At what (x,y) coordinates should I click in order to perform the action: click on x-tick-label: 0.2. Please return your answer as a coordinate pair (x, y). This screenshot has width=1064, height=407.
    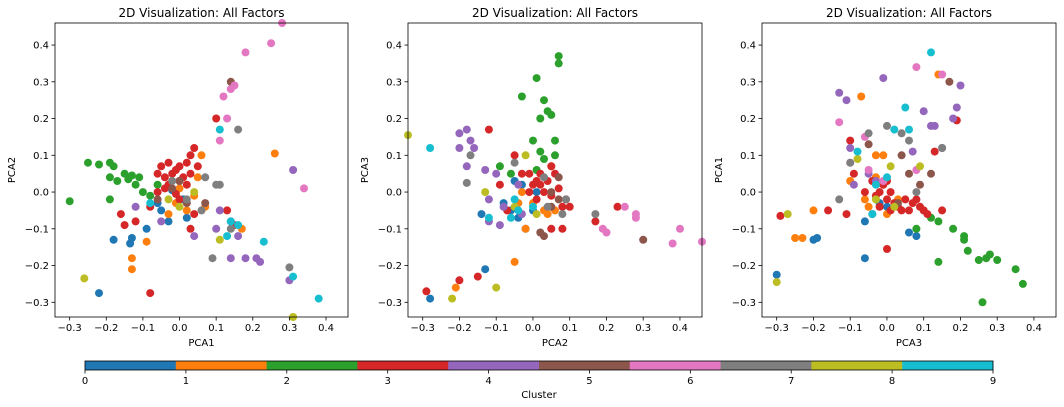
    Looking at the image, I should click on (606, 328).